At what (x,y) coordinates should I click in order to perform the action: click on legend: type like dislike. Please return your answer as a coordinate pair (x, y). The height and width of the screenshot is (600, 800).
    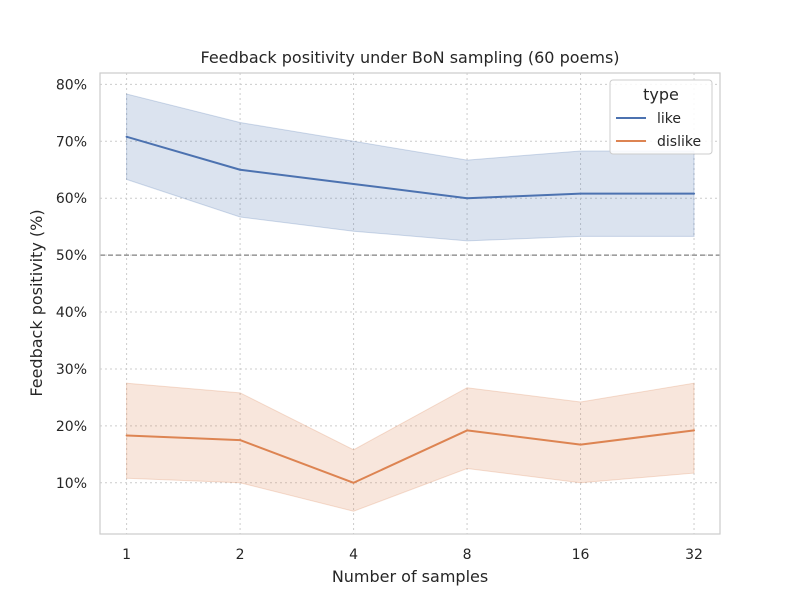
    Looking at the image, I should click on (661, 117).